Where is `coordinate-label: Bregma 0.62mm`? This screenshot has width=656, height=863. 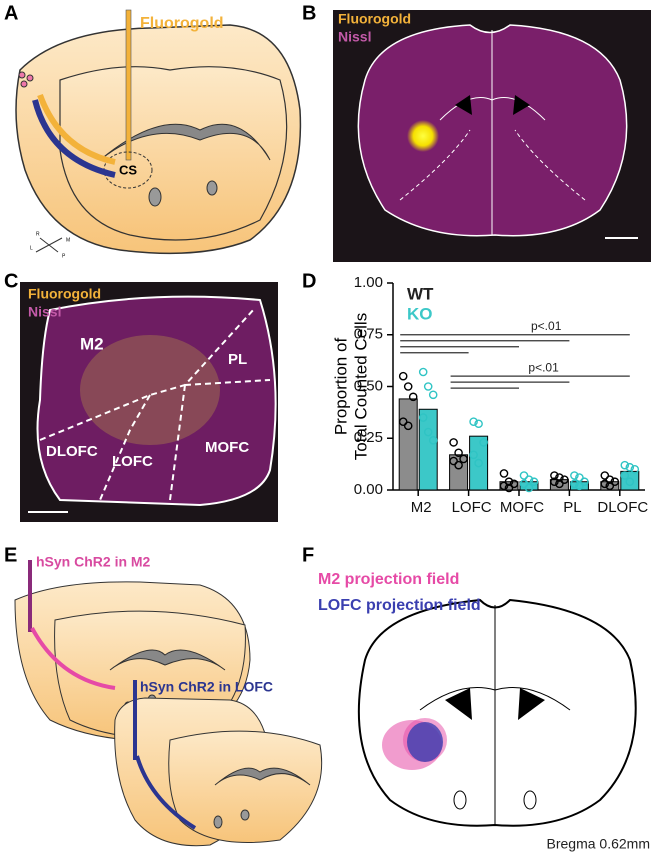 coordinate-label: Bregma 0.62mm is located at coordinates (598, 844).